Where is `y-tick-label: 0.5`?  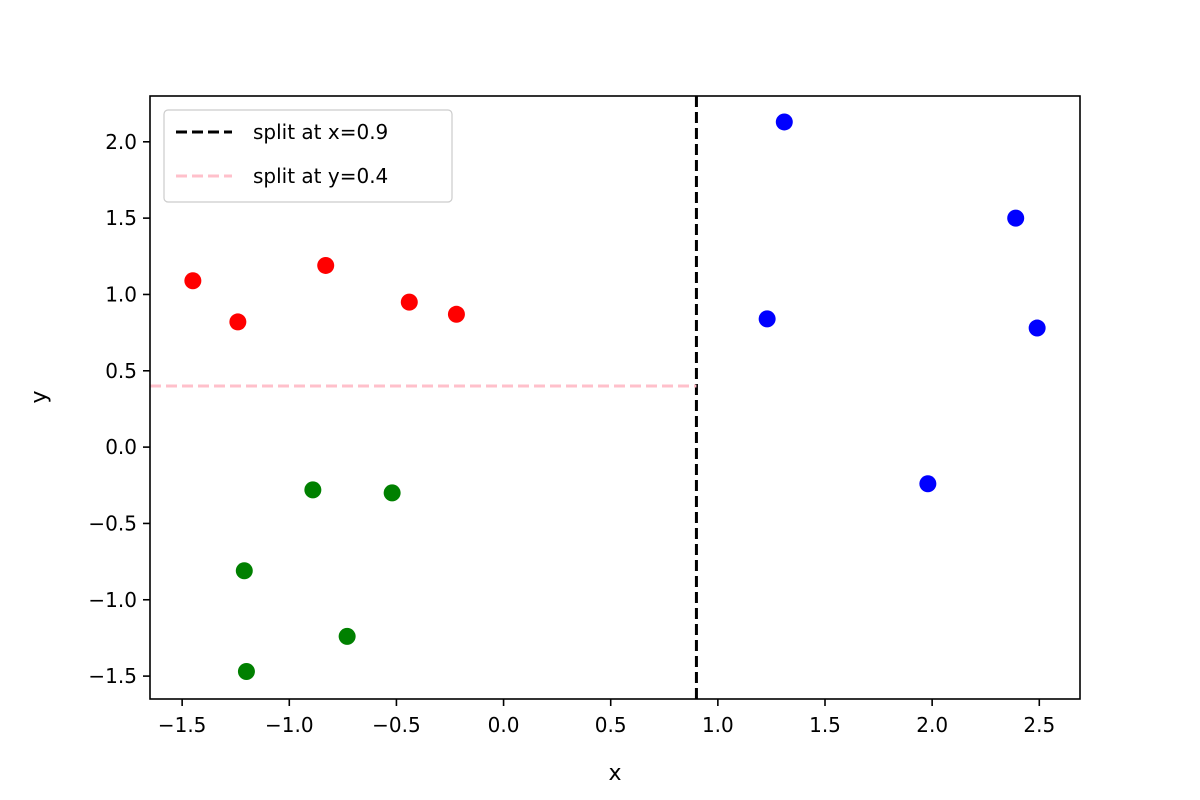 y-tick-label: 0.5 is located at coordinates (121, 371).